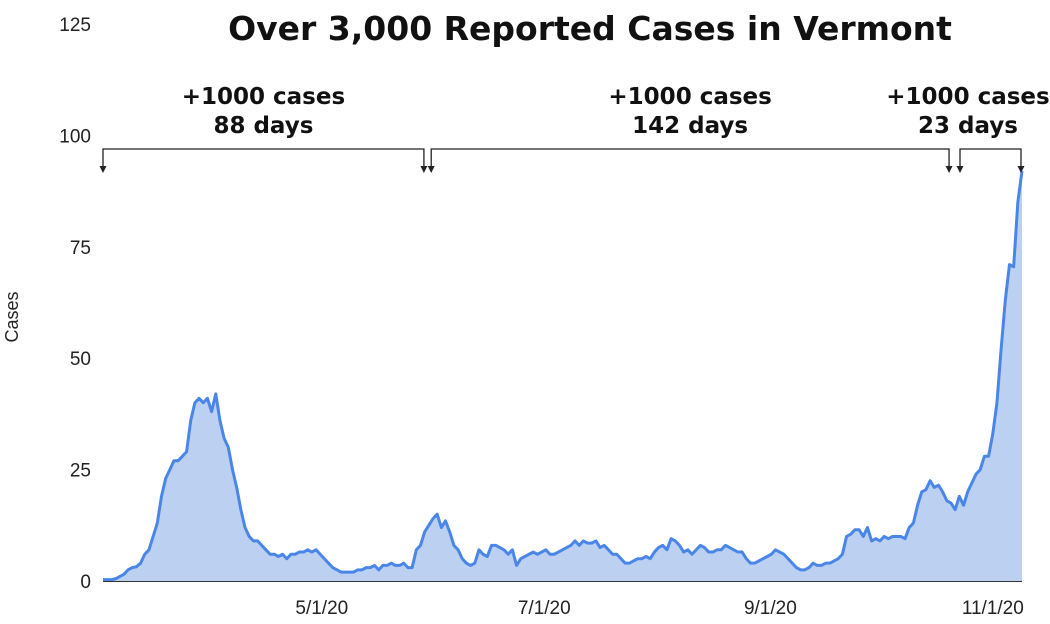 The height and width of the screenshot is (624, 1050). I want to click on x-tick-label: 5/1/20, so click(321, 608).